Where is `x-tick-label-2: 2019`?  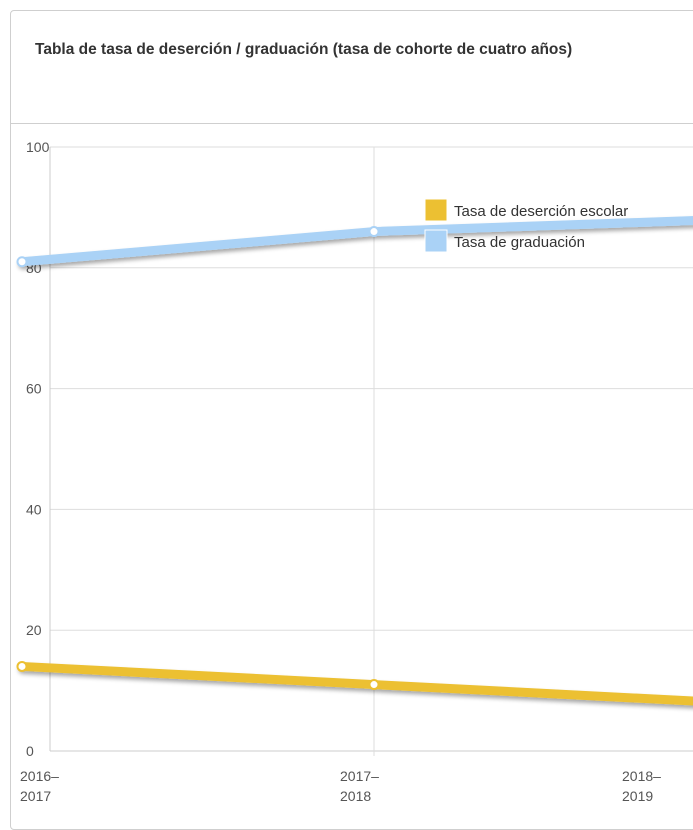
x-tick-label-2: 2019 is located at coordinates (637, 796).